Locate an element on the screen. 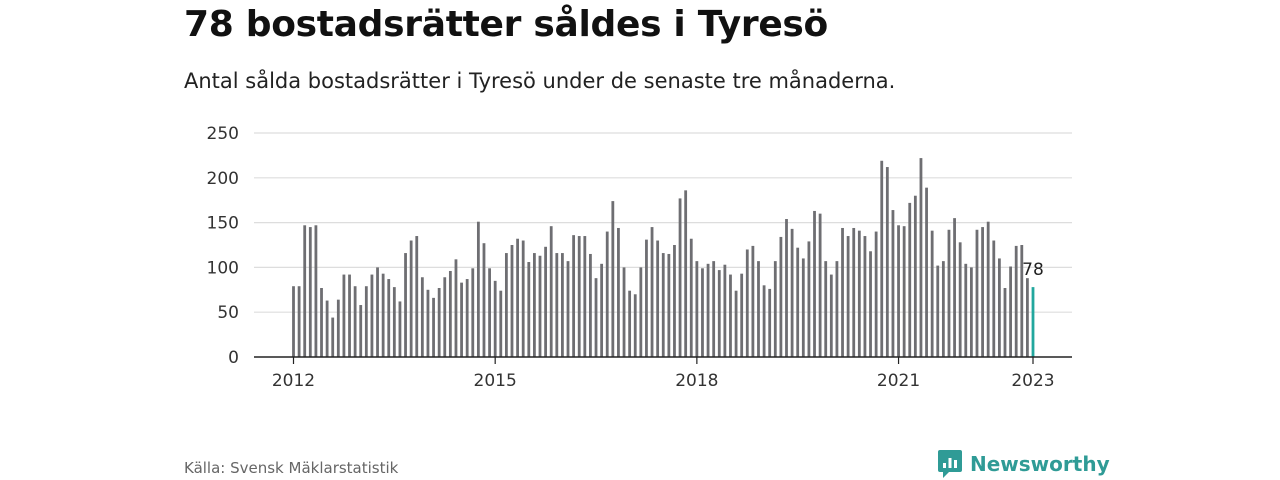  source-note: Källa: Svensk Mäklarstatistik is located at coordinates (291, 468).